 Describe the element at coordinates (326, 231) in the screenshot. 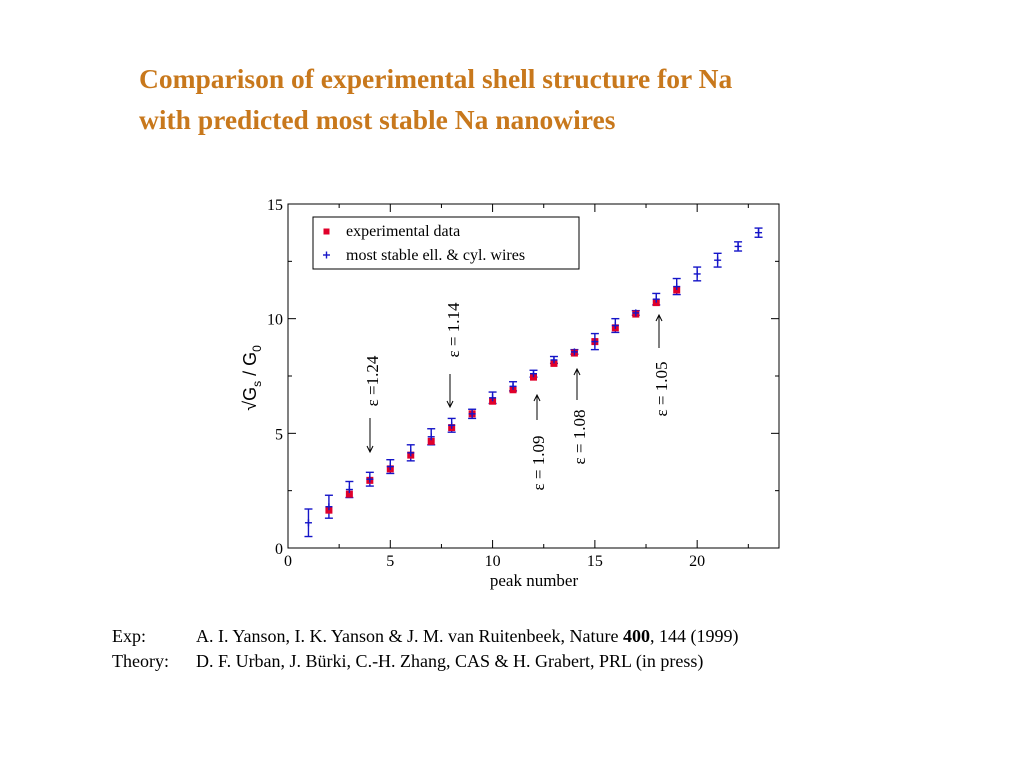

I see `legend-experimental-marker` at that location.